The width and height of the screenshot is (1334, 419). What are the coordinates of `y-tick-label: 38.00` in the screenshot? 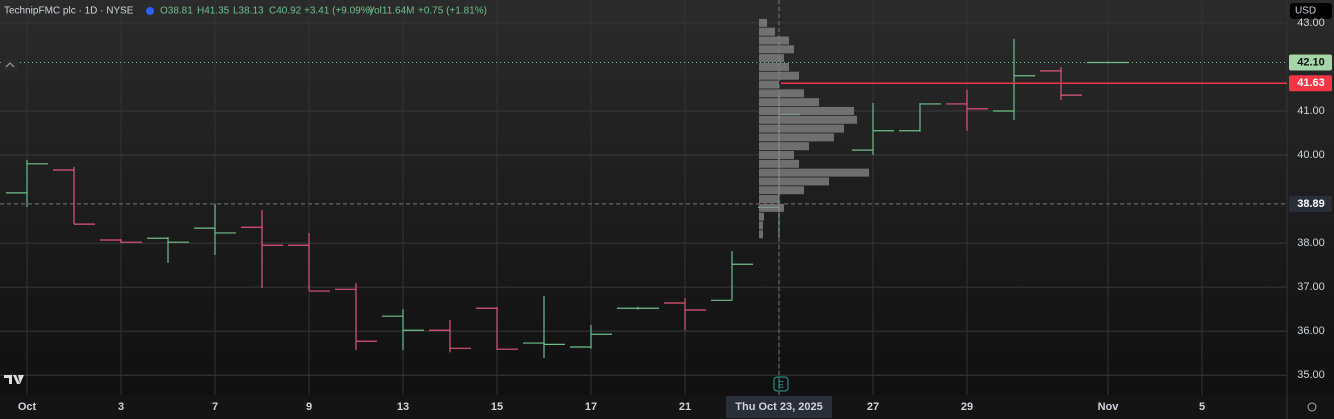 It's located at (1311, 243).